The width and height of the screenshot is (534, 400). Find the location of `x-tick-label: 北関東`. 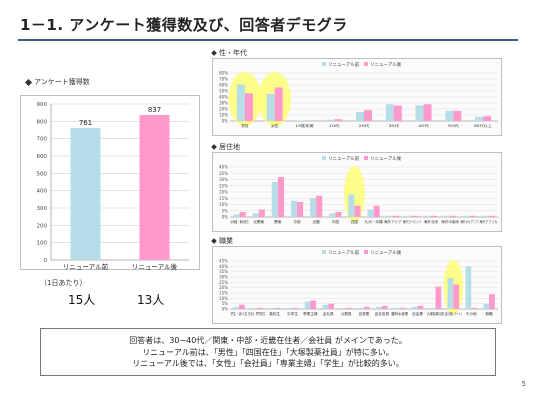

x-tick-label: 北関東 is located at coordinates (258, 221).